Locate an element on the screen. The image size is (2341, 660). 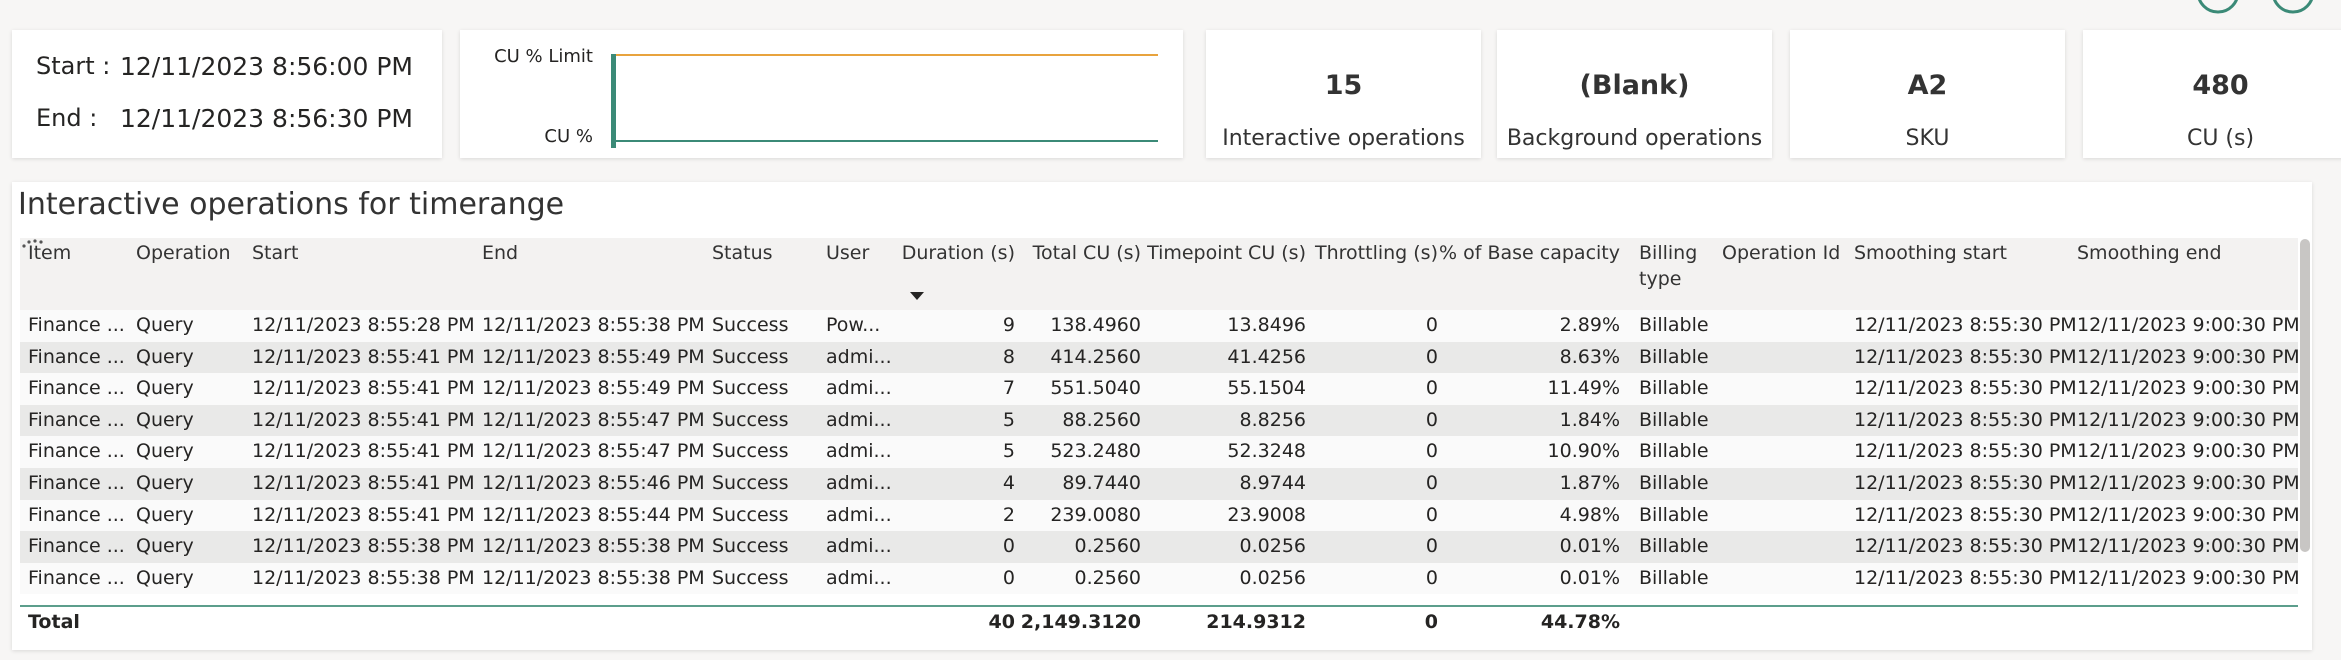
column-header: Start is located at coordinates (275, 253).